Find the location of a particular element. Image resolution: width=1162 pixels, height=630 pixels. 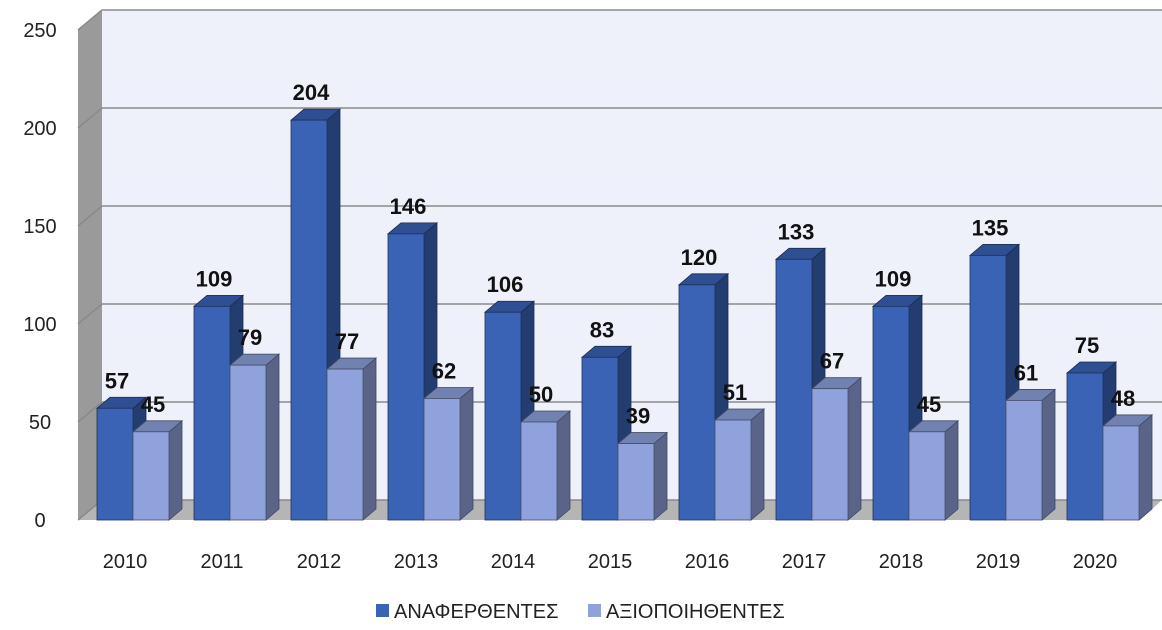

value-label: 204 is located at coordinates (311, 92).